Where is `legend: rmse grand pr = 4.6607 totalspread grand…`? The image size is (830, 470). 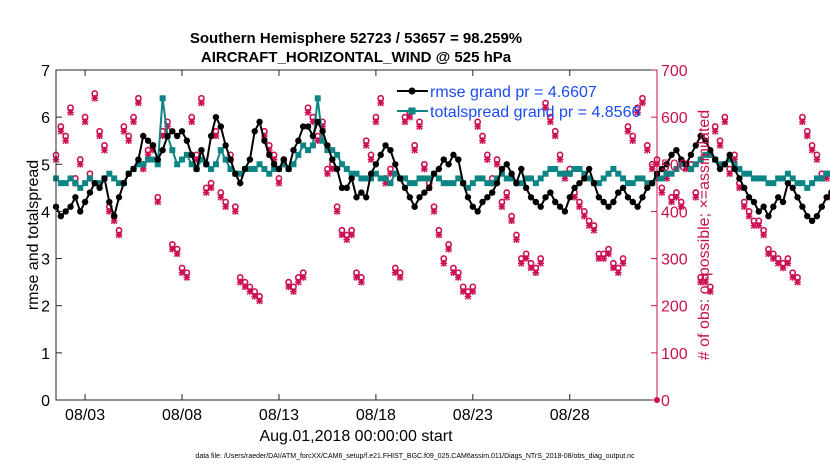 legend: rmse grand pr = 4.6607 totalspread grand… is located at coordinates (518, 102).